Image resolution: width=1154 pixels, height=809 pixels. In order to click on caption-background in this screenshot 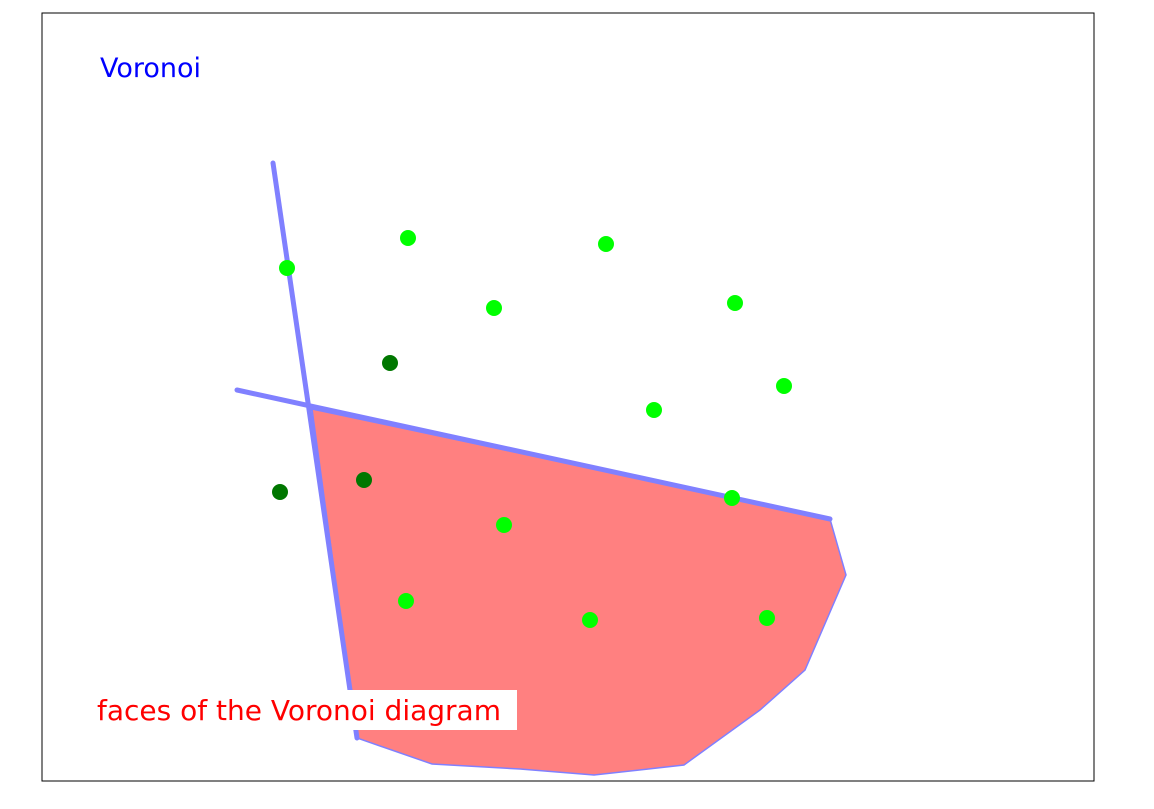, I will do `click(304, 710)`.